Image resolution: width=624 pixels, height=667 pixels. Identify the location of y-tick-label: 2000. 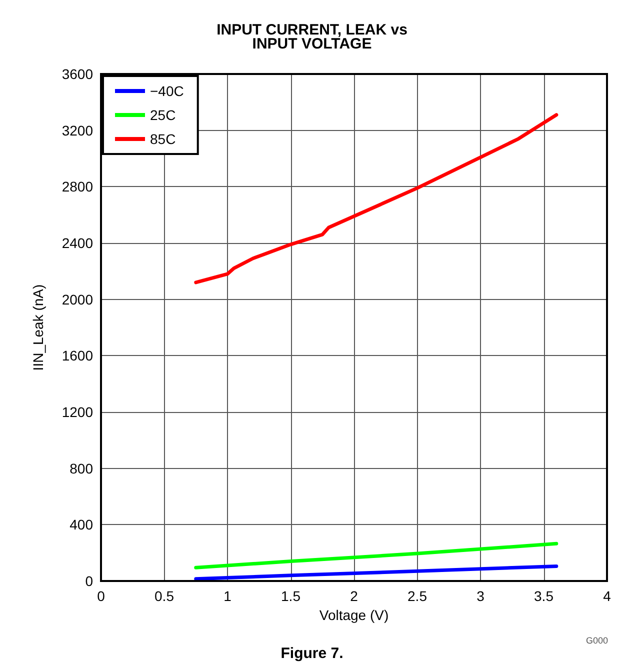
(78, 299).